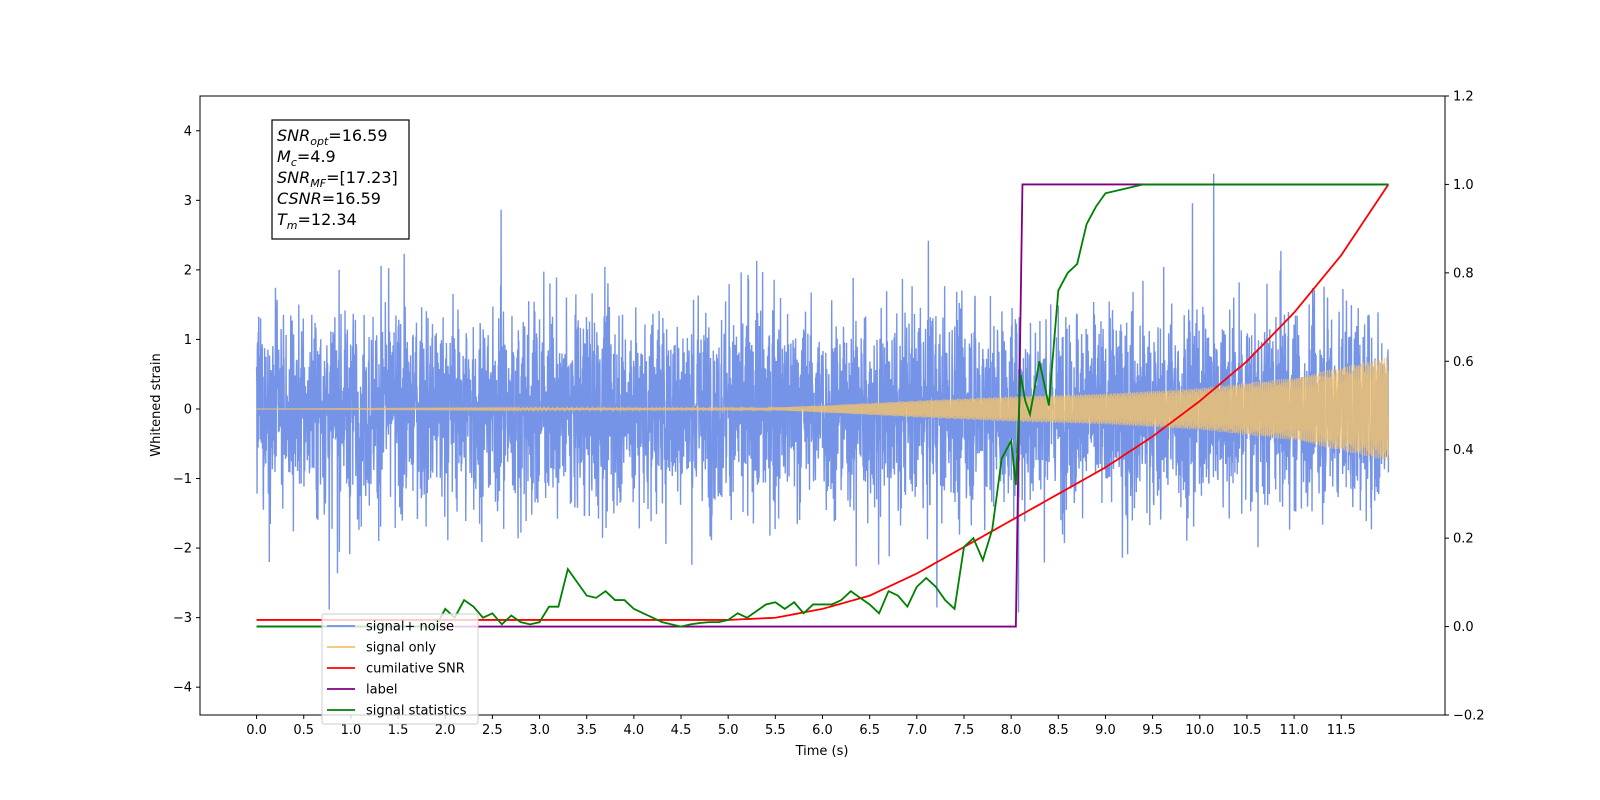 The height and width of the screenshot is (800, 1600). Describe the element at coordinates (299, 198) in the screenshot. I see `info-symbol: CSNR` at that location.